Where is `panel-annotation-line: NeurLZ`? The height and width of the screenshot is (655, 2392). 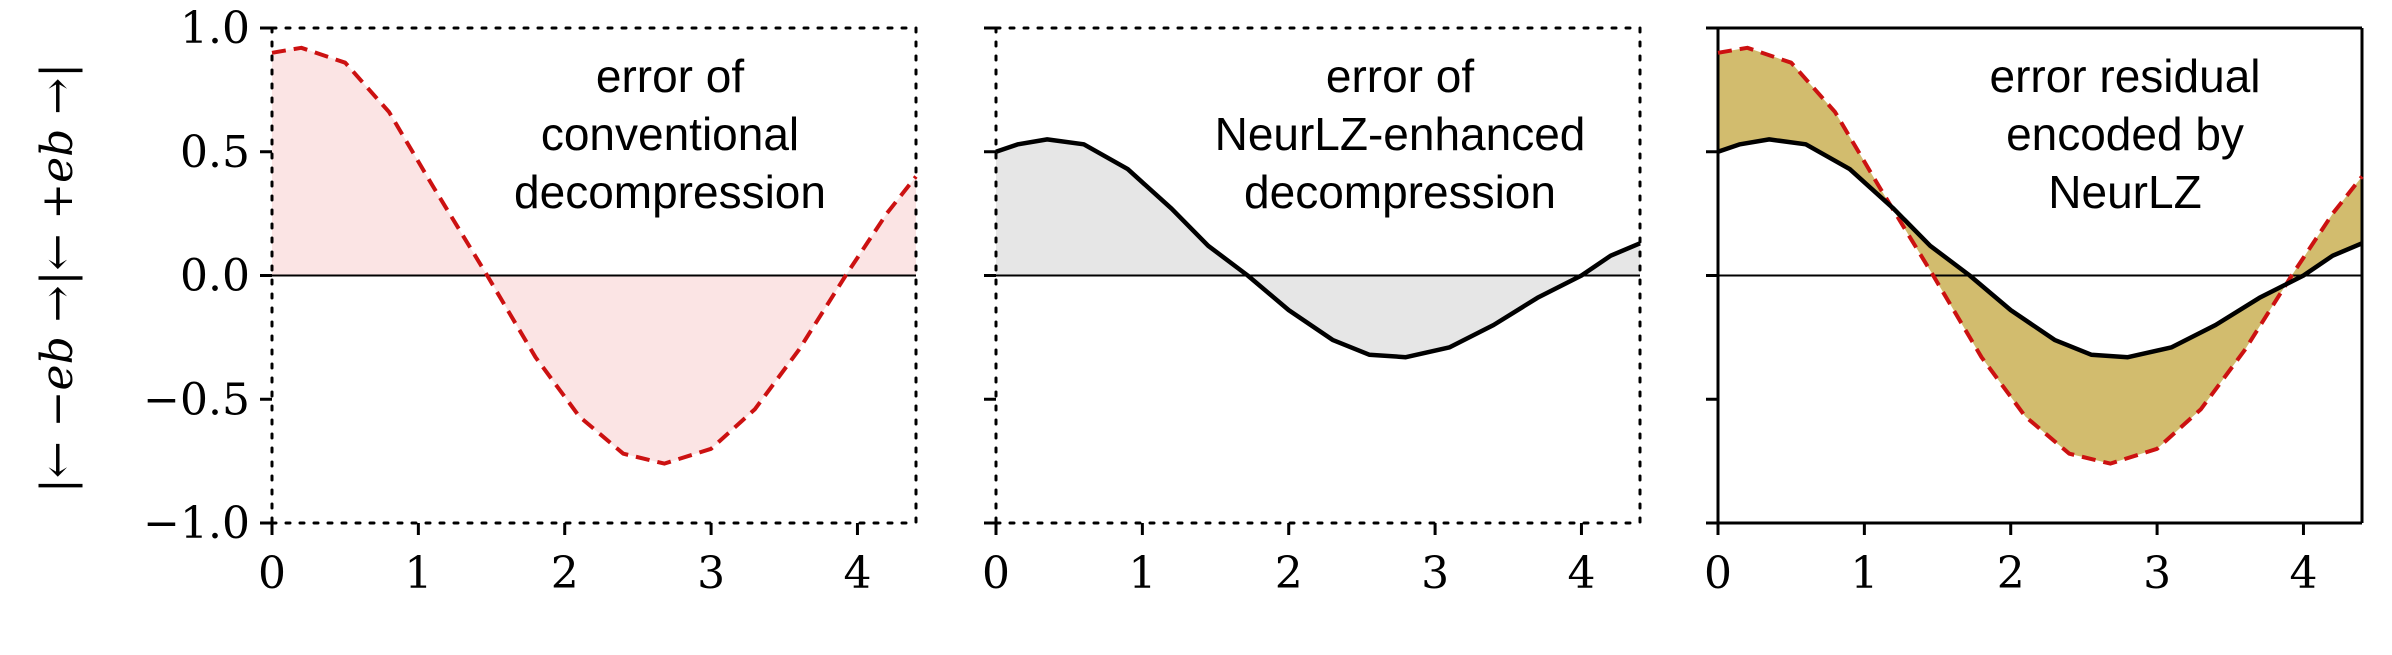
panel-annotation-line: NeurLZ is located at coordinates (2124, 192).